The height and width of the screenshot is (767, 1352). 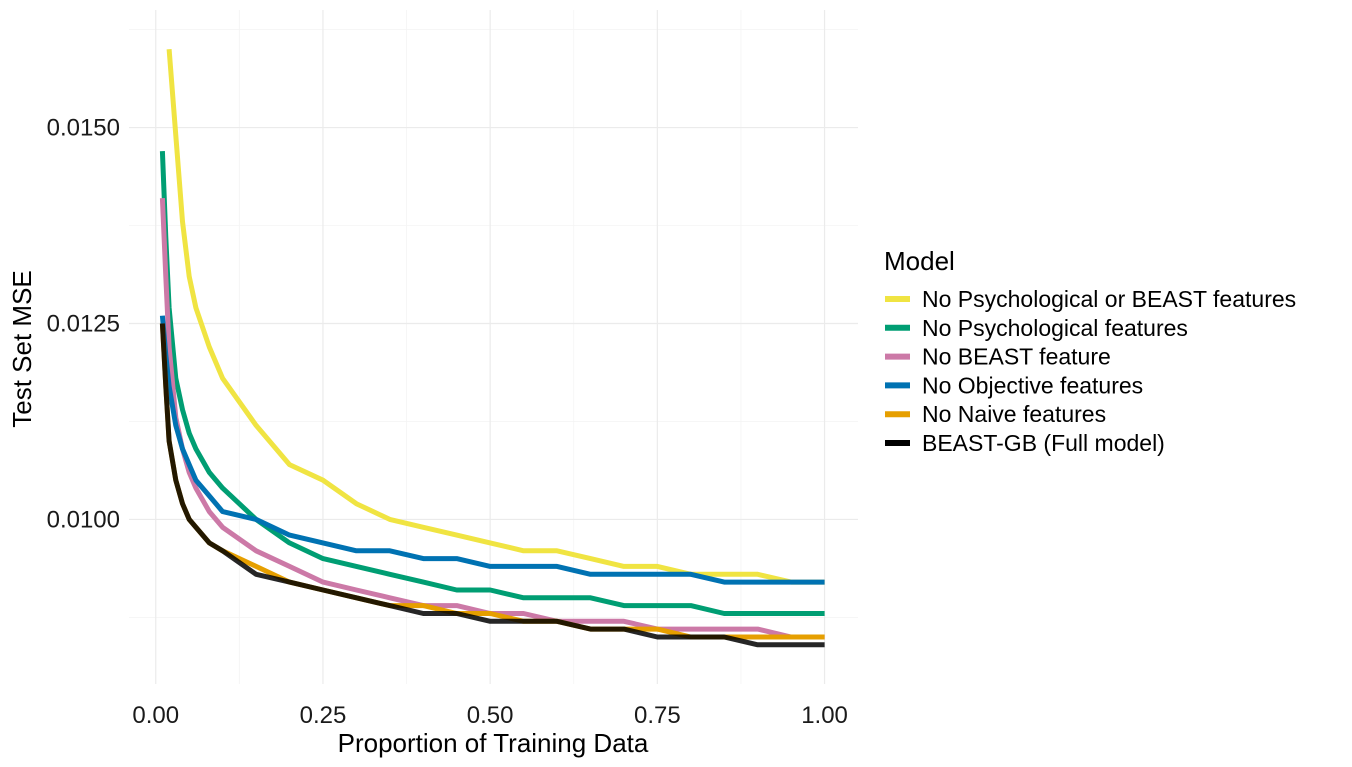 I want to click on legend-label: No BEAST feature, so click(x=1016, y=357).